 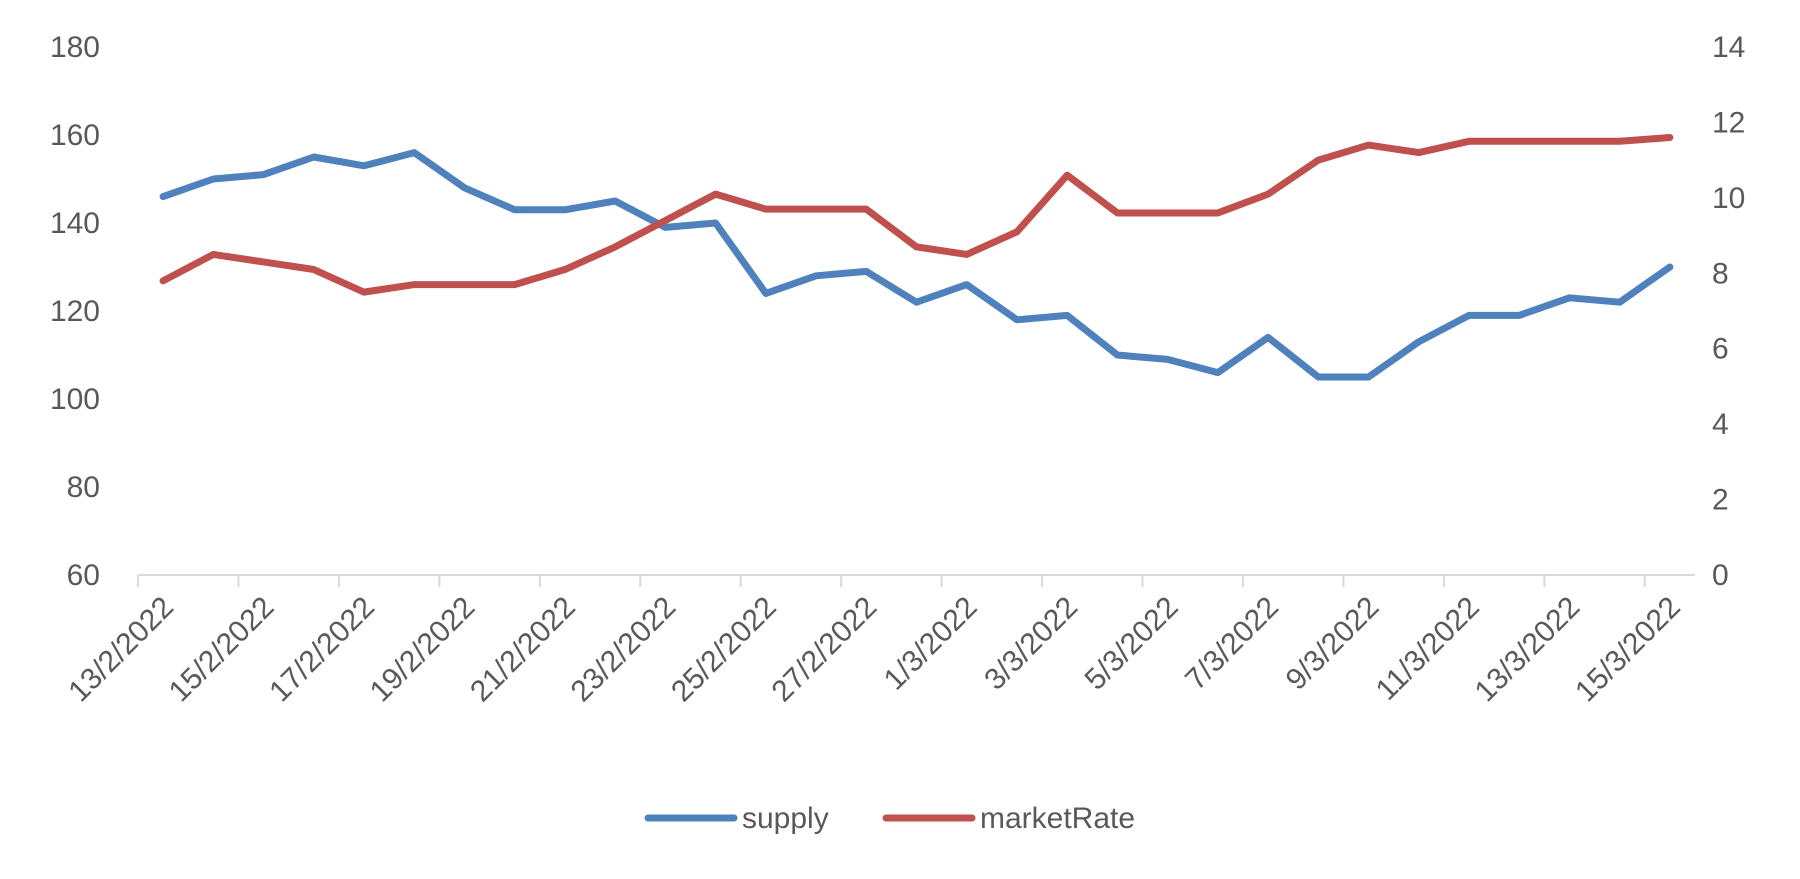 I want to click on legend-label-supply: supply, so click(x=785, y=818).